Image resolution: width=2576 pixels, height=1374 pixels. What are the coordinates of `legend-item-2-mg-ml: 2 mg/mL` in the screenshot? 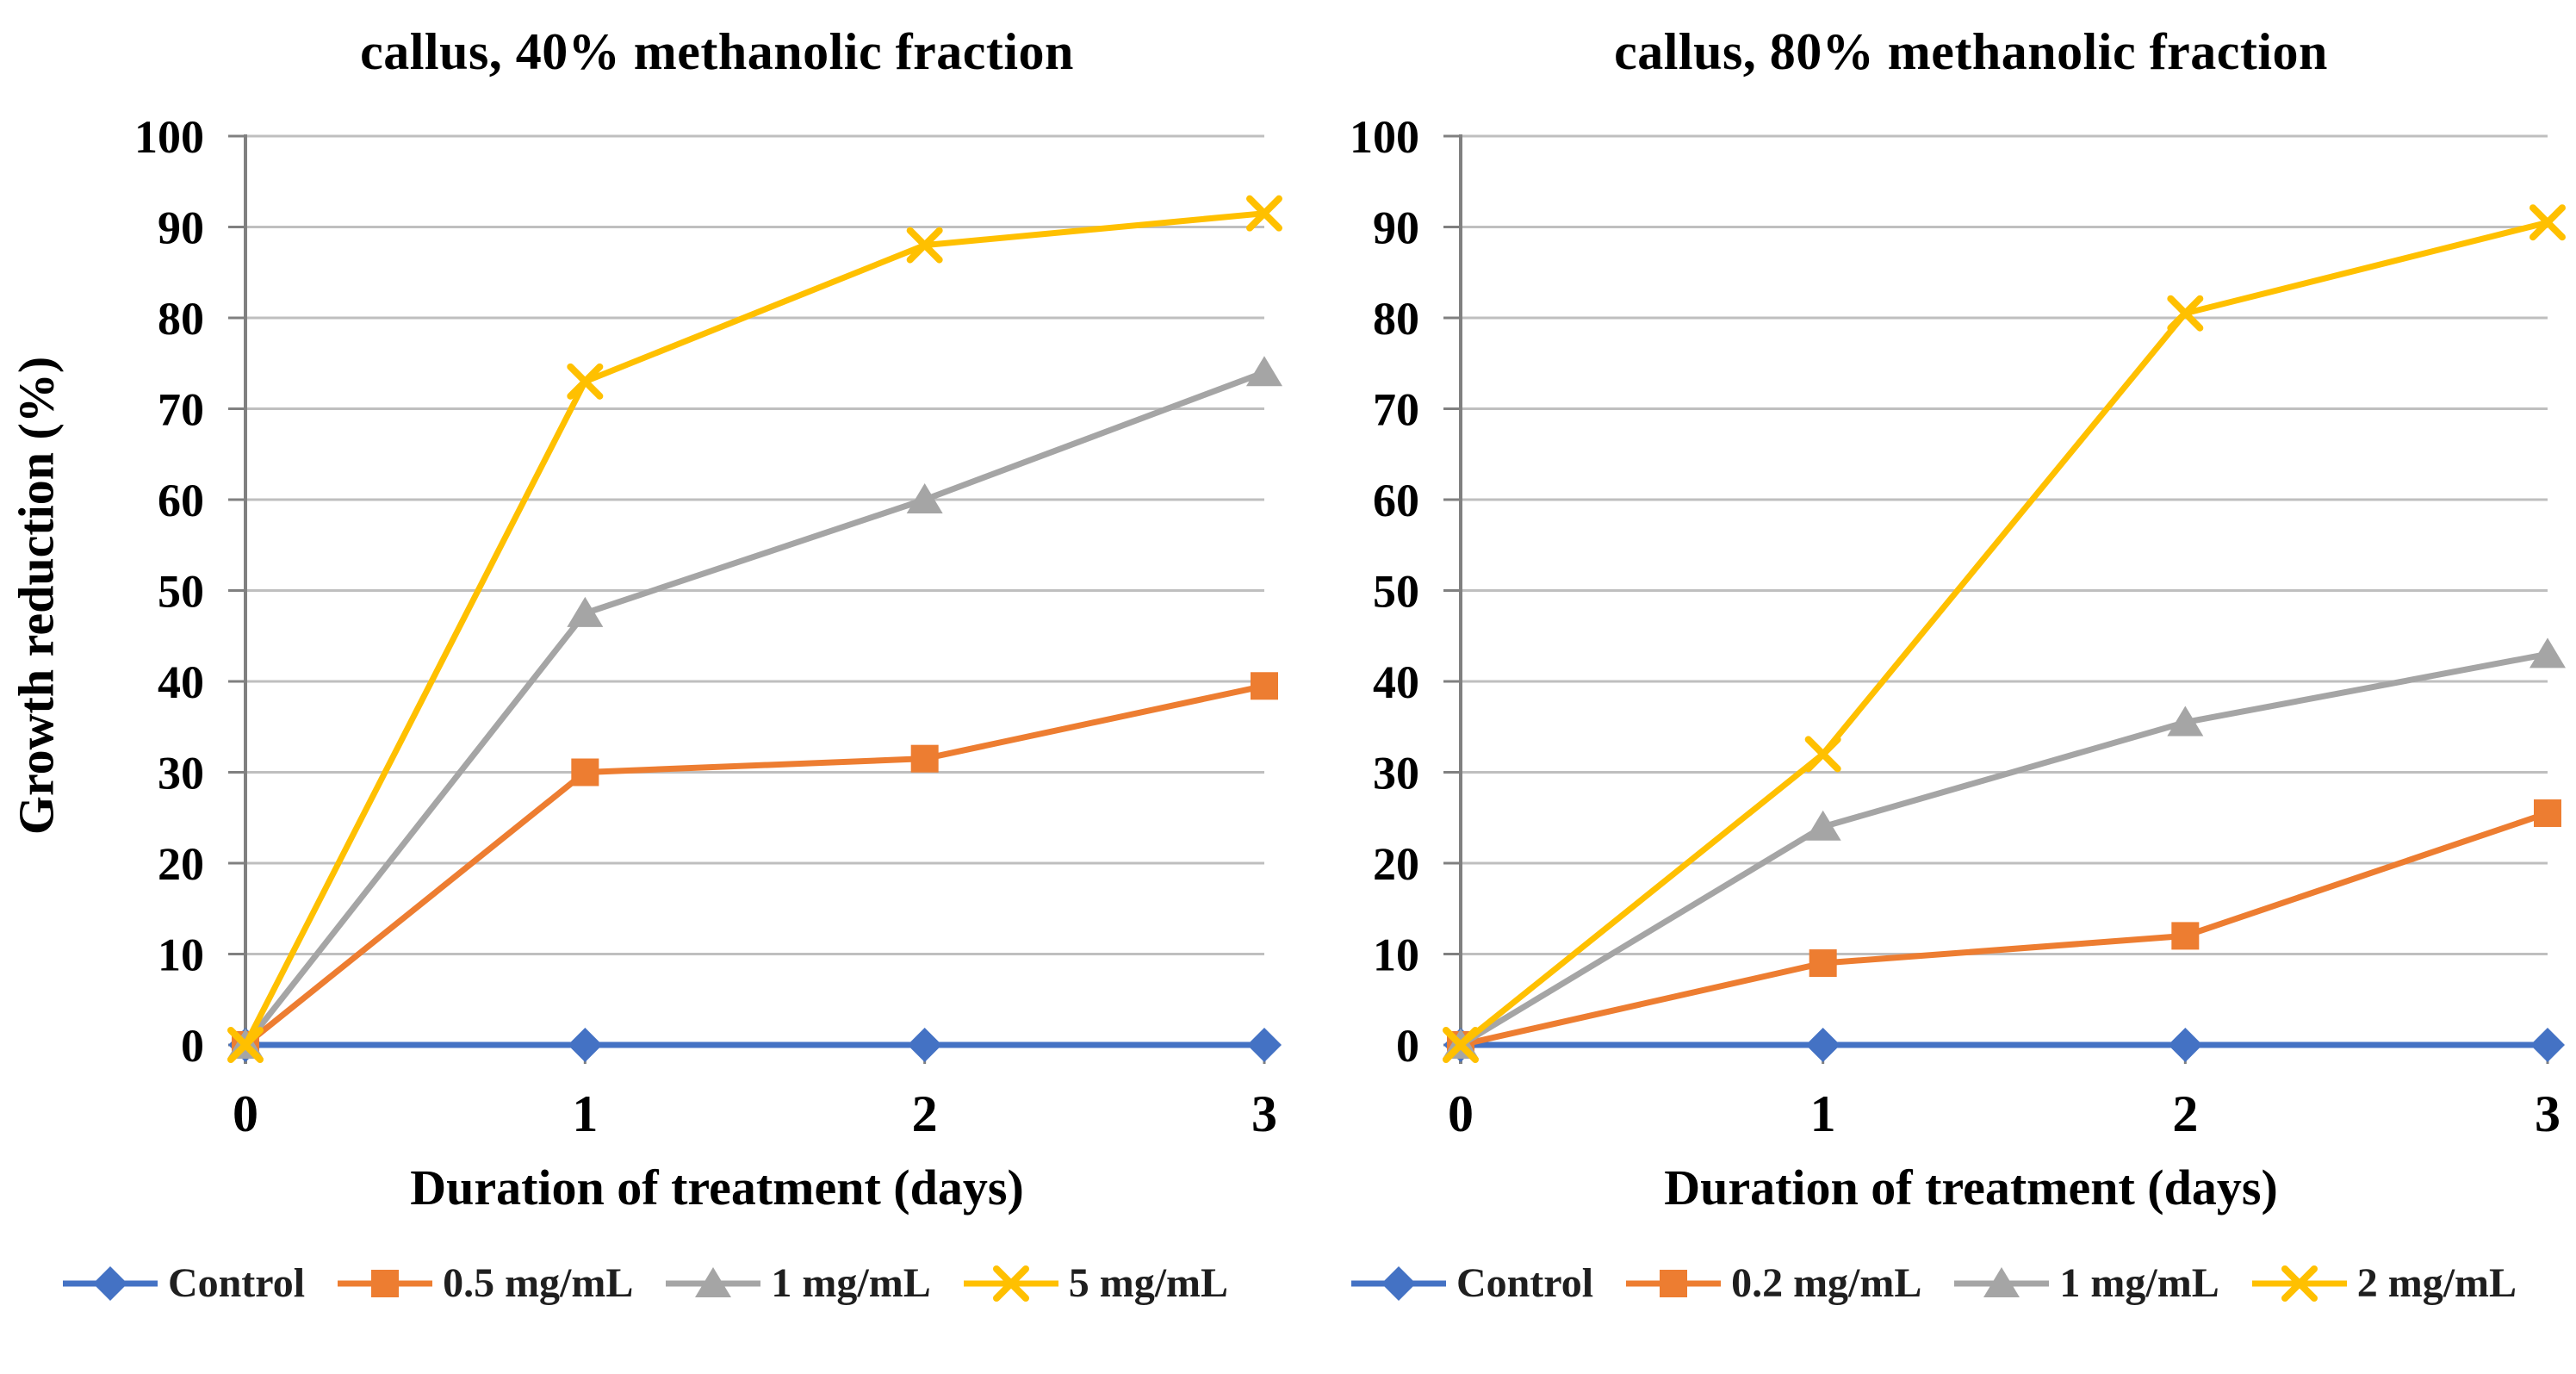 It's located at (2383, 1283).